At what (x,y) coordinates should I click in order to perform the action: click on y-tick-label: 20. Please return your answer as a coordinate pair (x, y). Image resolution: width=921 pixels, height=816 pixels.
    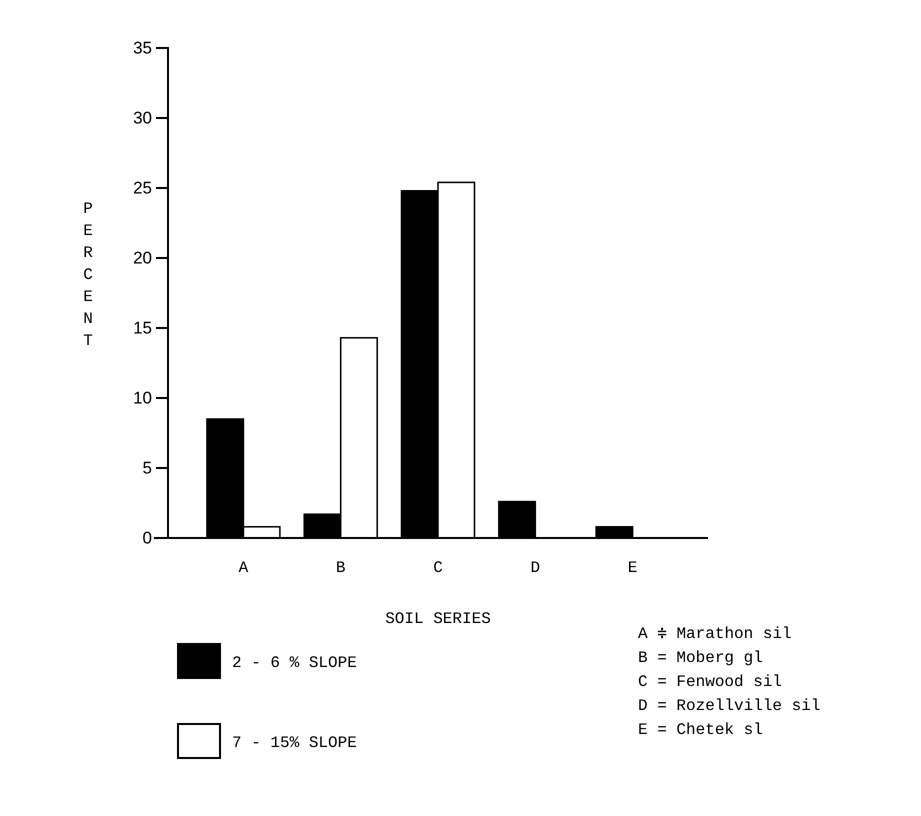
    Looking at the image, I should click on (142, 258).